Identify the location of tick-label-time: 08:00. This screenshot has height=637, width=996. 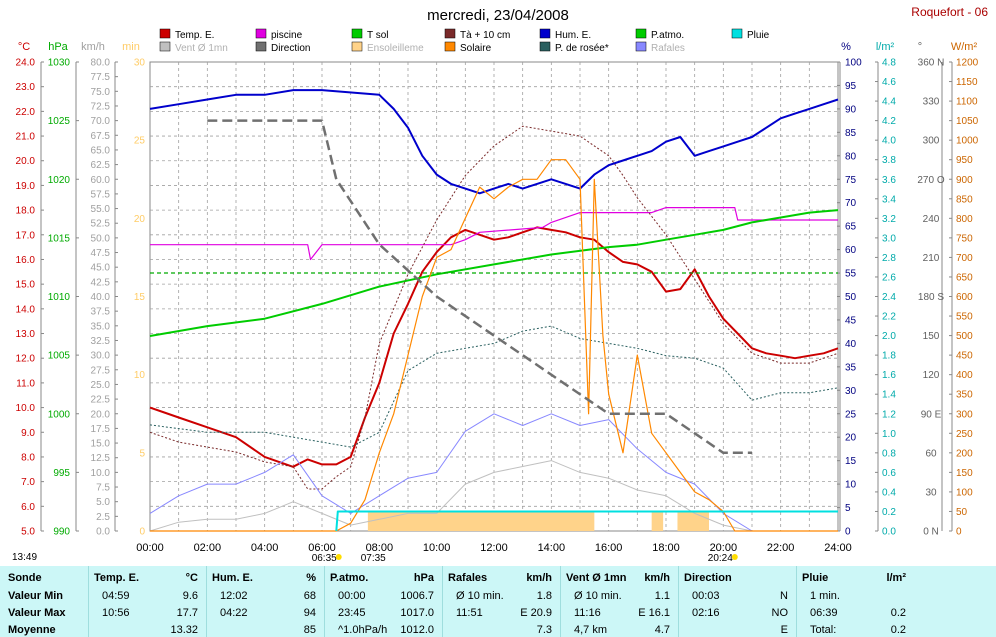
(380, 548).